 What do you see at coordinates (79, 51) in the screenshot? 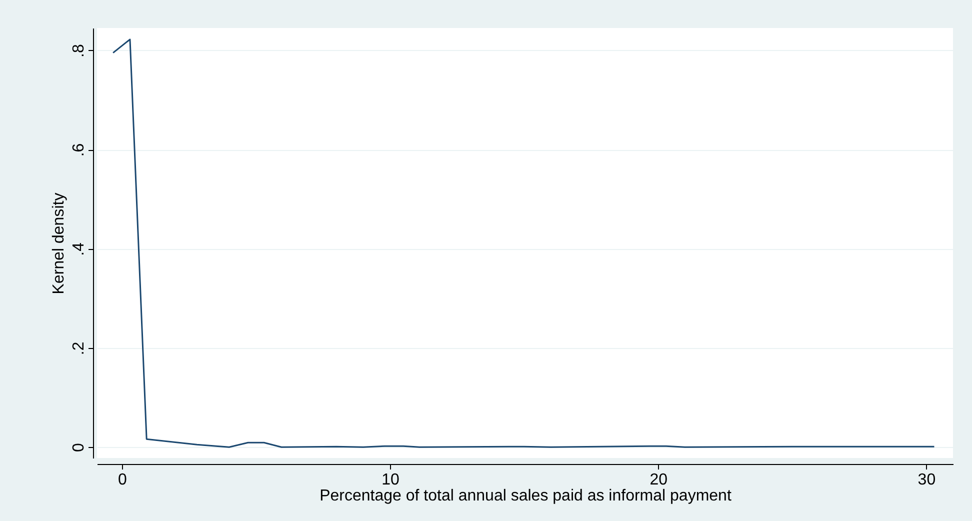
I see `y-tick-label: .8` at bounding box center [79, 51].